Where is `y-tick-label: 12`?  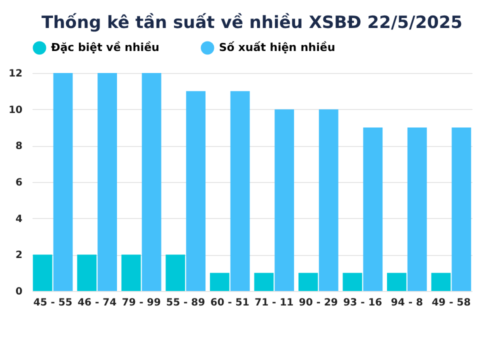 y-tick-label: 12 is located at coordinates (15, 74).